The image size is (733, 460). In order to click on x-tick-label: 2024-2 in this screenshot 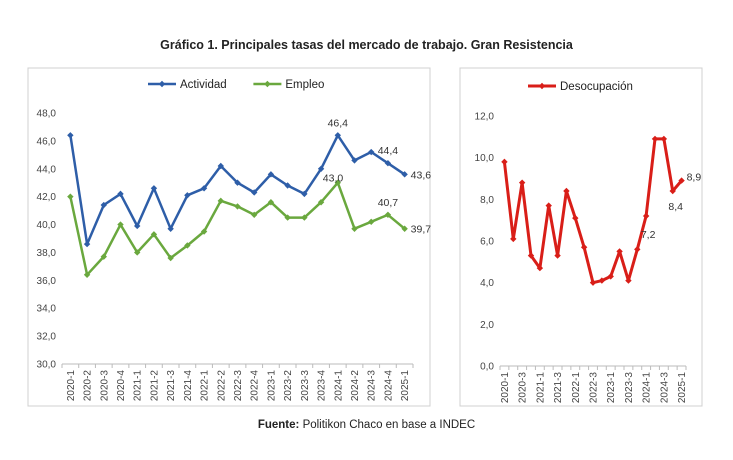, I will do `click(355, 386)`.